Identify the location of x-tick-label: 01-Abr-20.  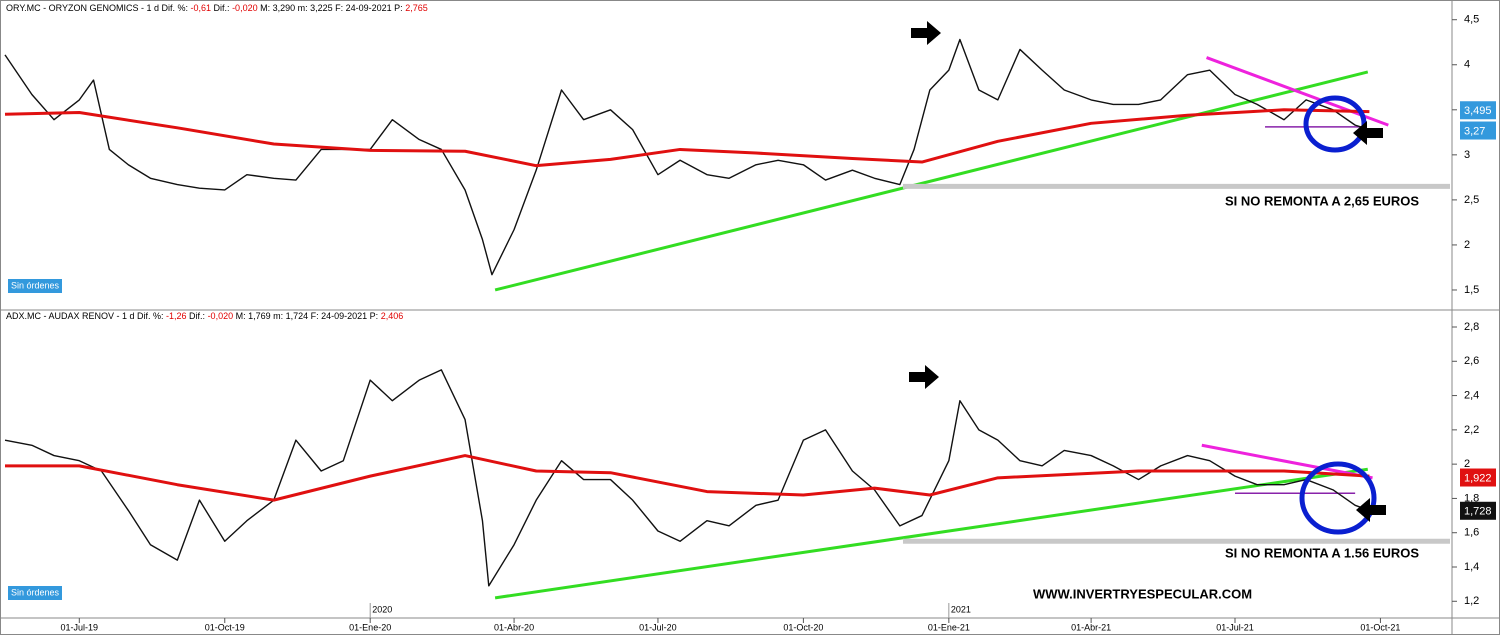
(514, 627).